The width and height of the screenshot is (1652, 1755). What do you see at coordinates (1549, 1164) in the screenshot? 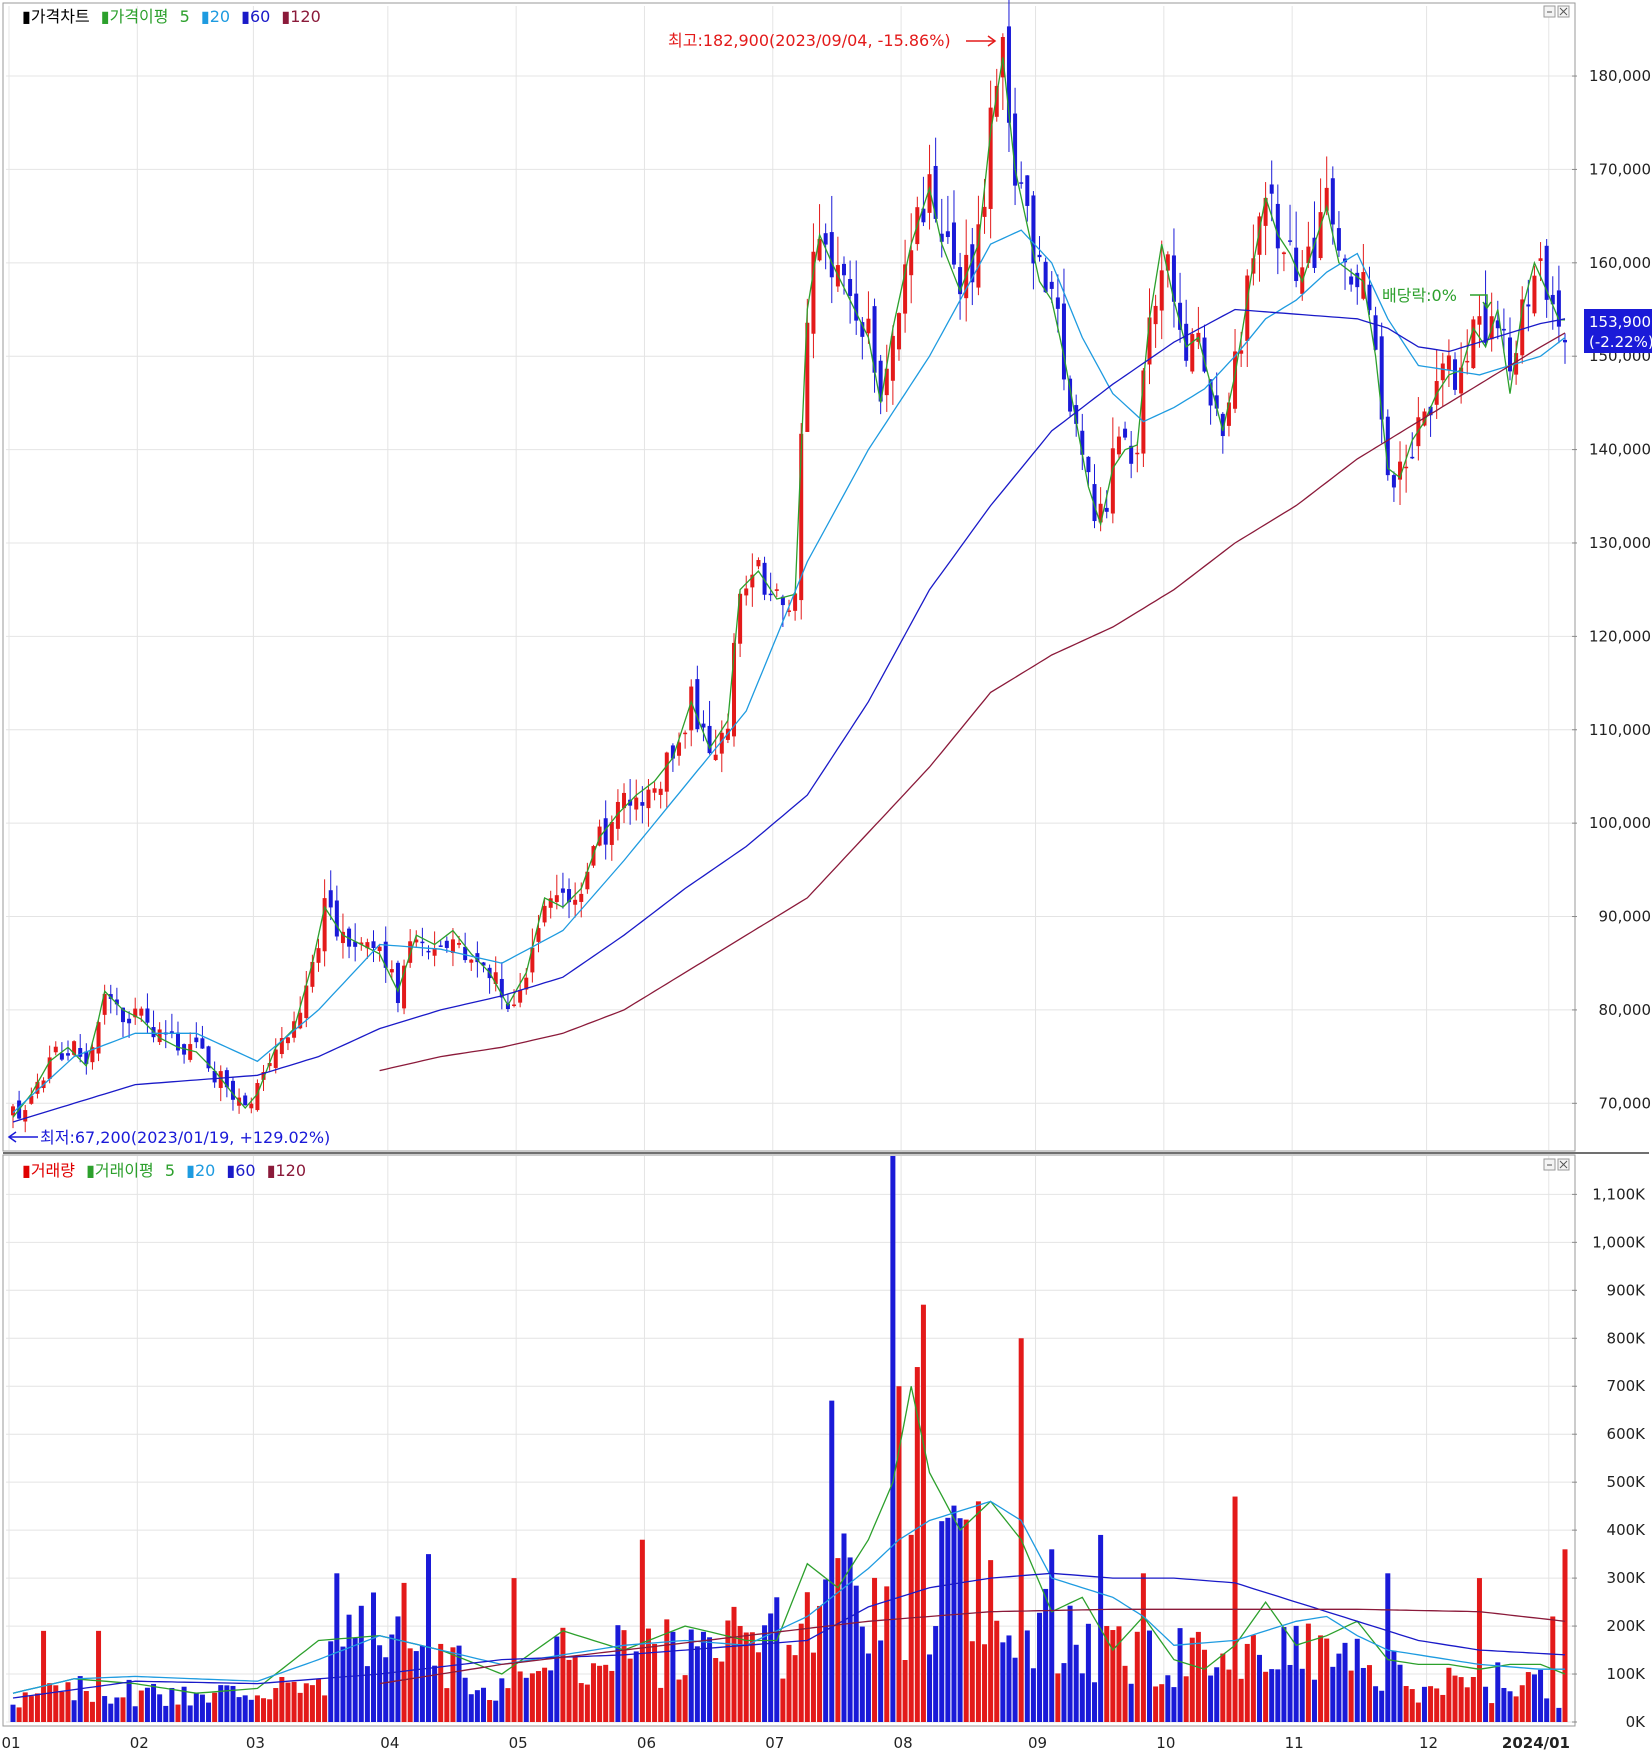
I see `volume-panel-minimize-icon` at bounding box center [1549, 1164].